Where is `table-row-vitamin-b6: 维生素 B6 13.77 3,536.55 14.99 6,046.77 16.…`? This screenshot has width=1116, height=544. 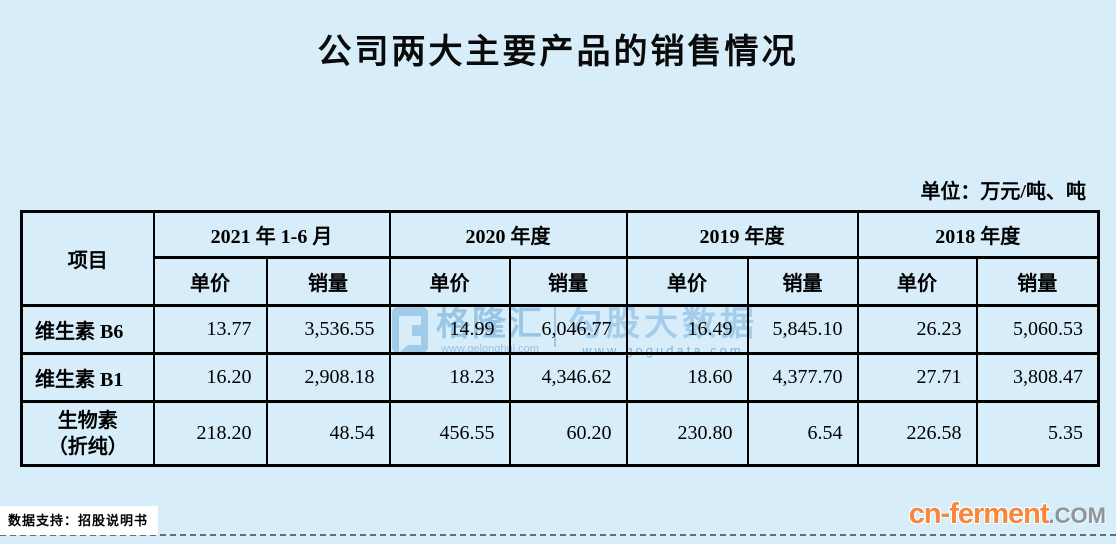
table-row-vitamin-b6: 维生素 B6 13.77 3,536.55 14.99 6,046.77 16.… is located at coordinates (560, 329).